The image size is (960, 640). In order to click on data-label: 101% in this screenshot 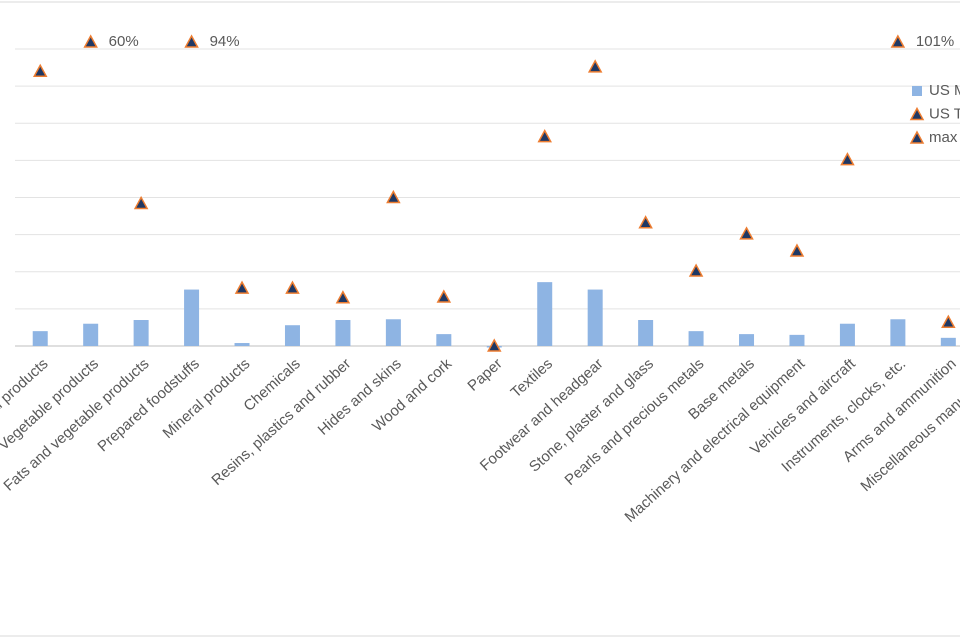, I will do `click(935, 41)`.